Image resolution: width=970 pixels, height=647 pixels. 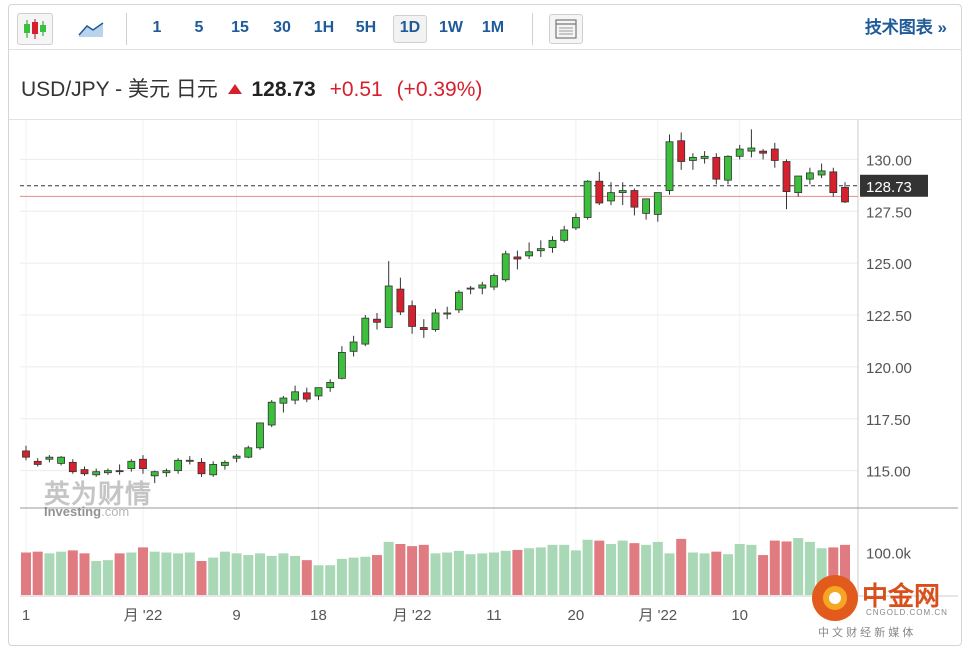 I want to click on x-tick-label: 9, so click(x=236, y=615).